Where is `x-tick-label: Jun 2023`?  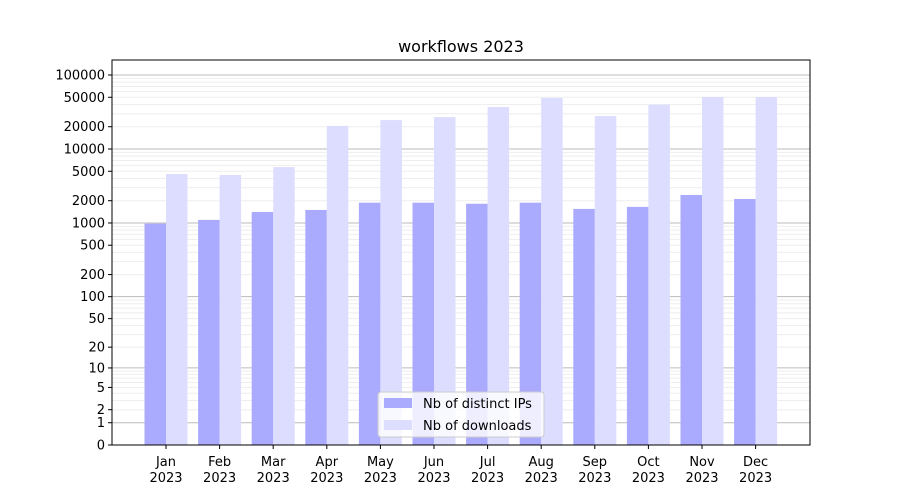 x-tick-label: Jun 2023 is located at coordinates (433, 470).